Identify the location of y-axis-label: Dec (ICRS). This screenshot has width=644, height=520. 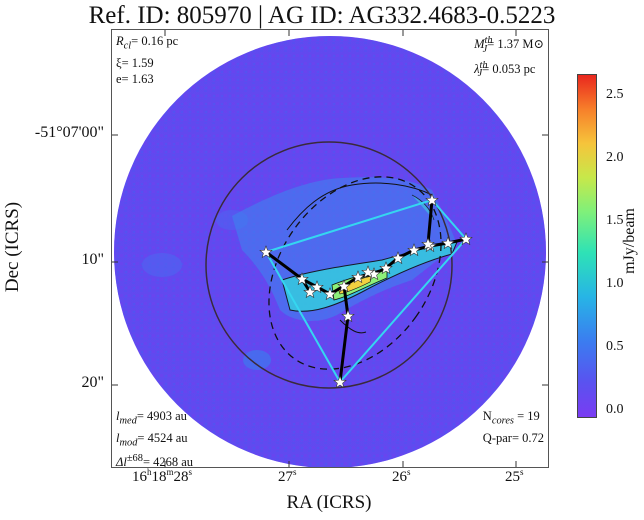
(12, 247).